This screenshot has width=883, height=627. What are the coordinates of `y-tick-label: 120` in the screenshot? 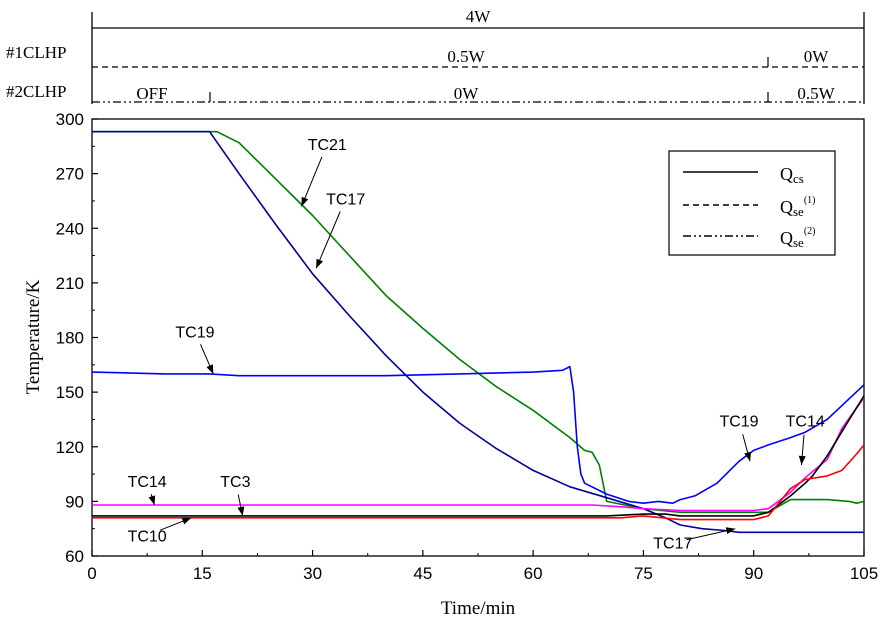 It's located at (70, 447).